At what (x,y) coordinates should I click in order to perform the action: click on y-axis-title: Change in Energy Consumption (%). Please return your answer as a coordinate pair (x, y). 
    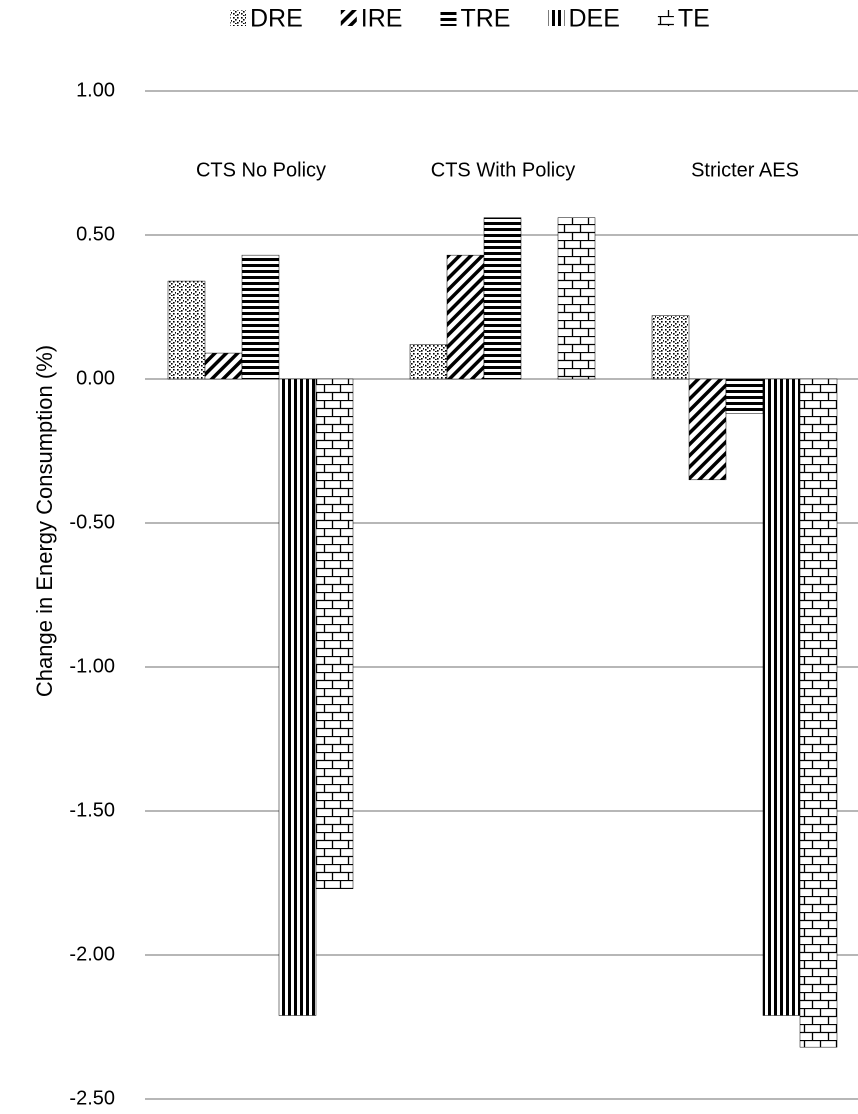
    Looking at the image, I should click on (44, 521).